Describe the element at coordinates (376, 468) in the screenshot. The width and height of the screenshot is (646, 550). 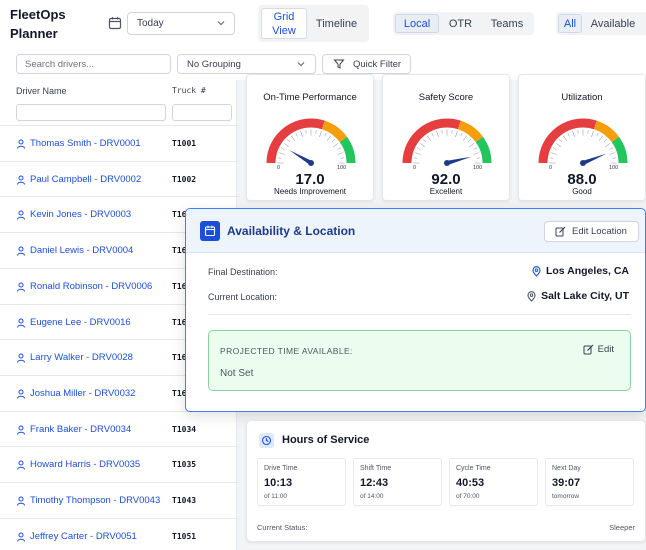
I see `hos-metric-label: Shift Time` at that location.